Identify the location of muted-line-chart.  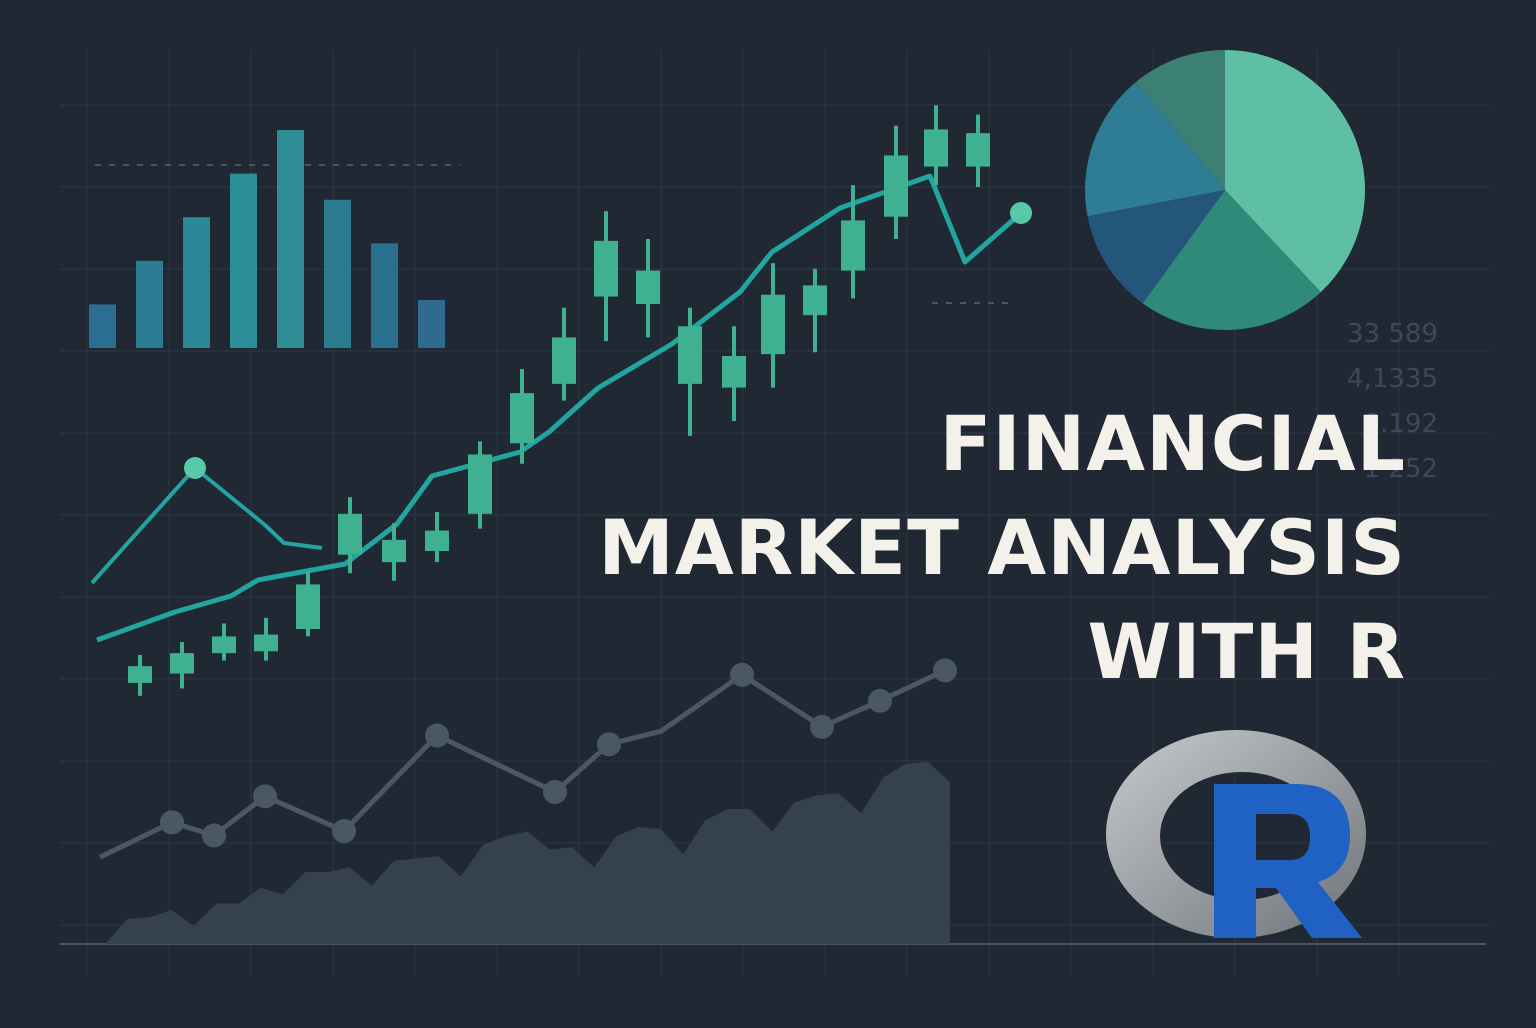
(527, 759).